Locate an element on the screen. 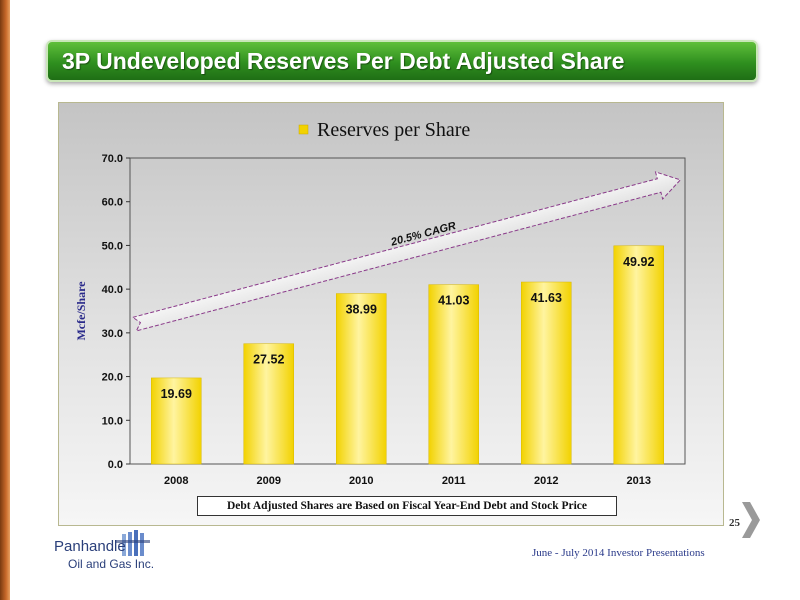  y-tick-label: 60.0 is located at coordinates (112, 203).